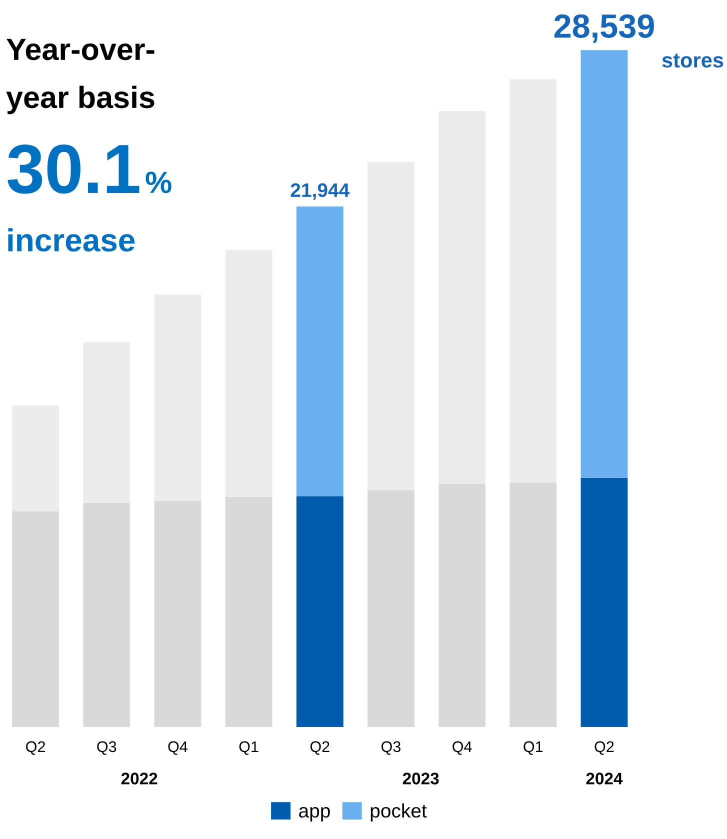 Image resolution: width=727 pixels, height=839 pixels. What do you see at coordinates (693, 61) in the screenshot?
I see `text: stores` at bounding box center [693, 61].